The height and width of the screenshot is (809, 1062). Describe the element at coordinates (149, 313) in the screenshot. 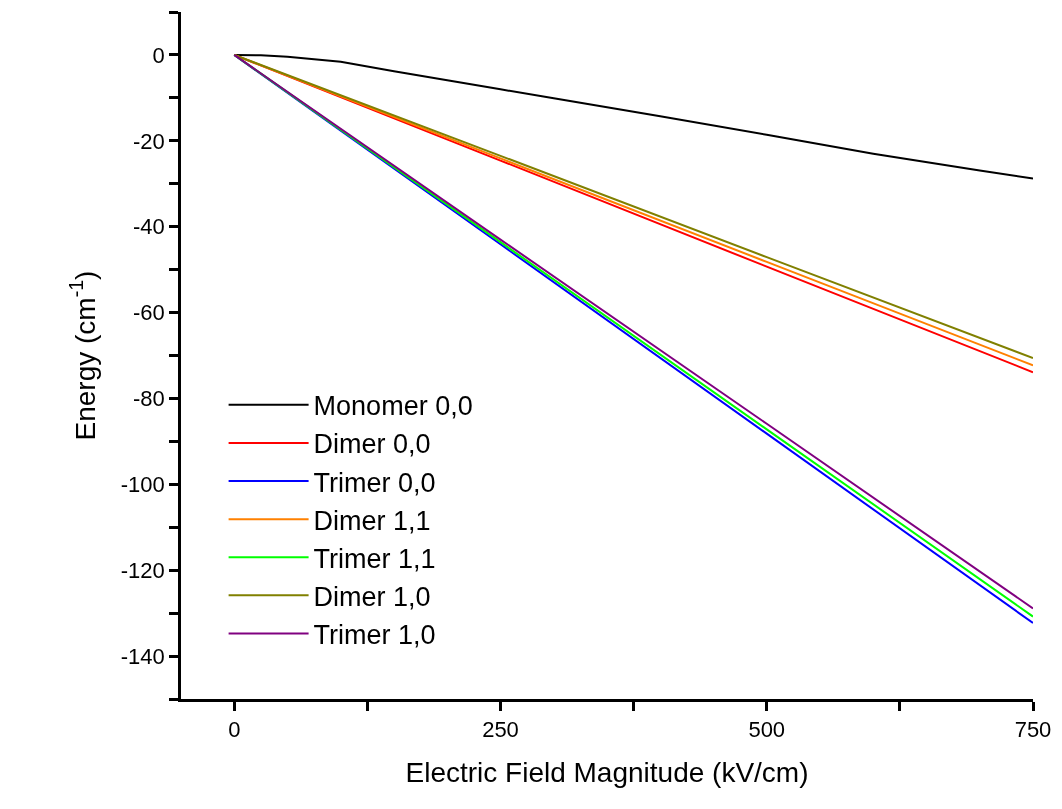

I see `y-tick-label: -60` at that location.